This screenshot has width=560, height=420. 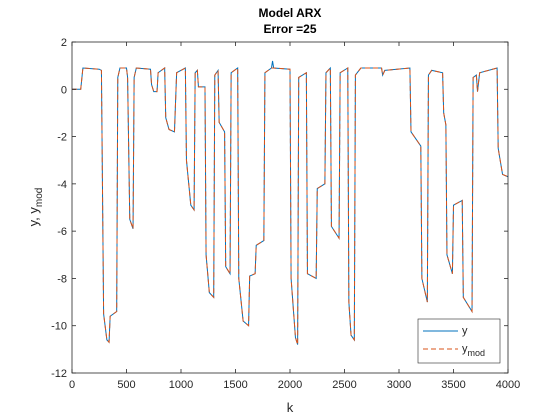 What do you see at coordinates (62, 185) in the screenshot?
I see `y-tick-label: -4` at bounding box center [62, 185].